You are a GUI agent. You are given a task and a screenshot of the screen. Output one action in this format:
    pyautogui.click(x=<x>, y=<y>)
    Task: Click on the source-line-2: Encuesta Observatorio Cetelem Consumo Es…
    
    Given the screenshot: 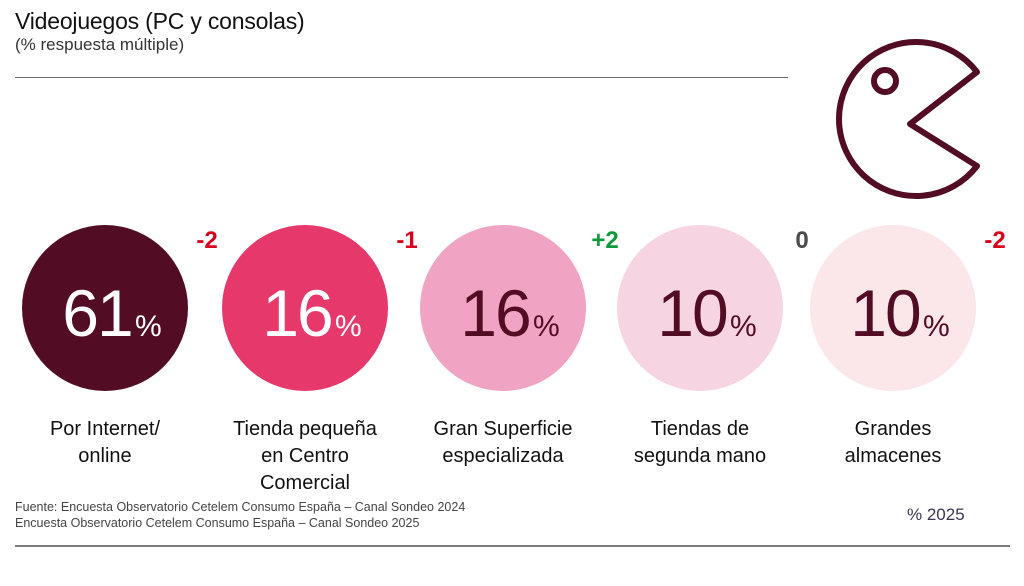 What is the action you would take?
    pyautogui.click(x=217, y=523)
    